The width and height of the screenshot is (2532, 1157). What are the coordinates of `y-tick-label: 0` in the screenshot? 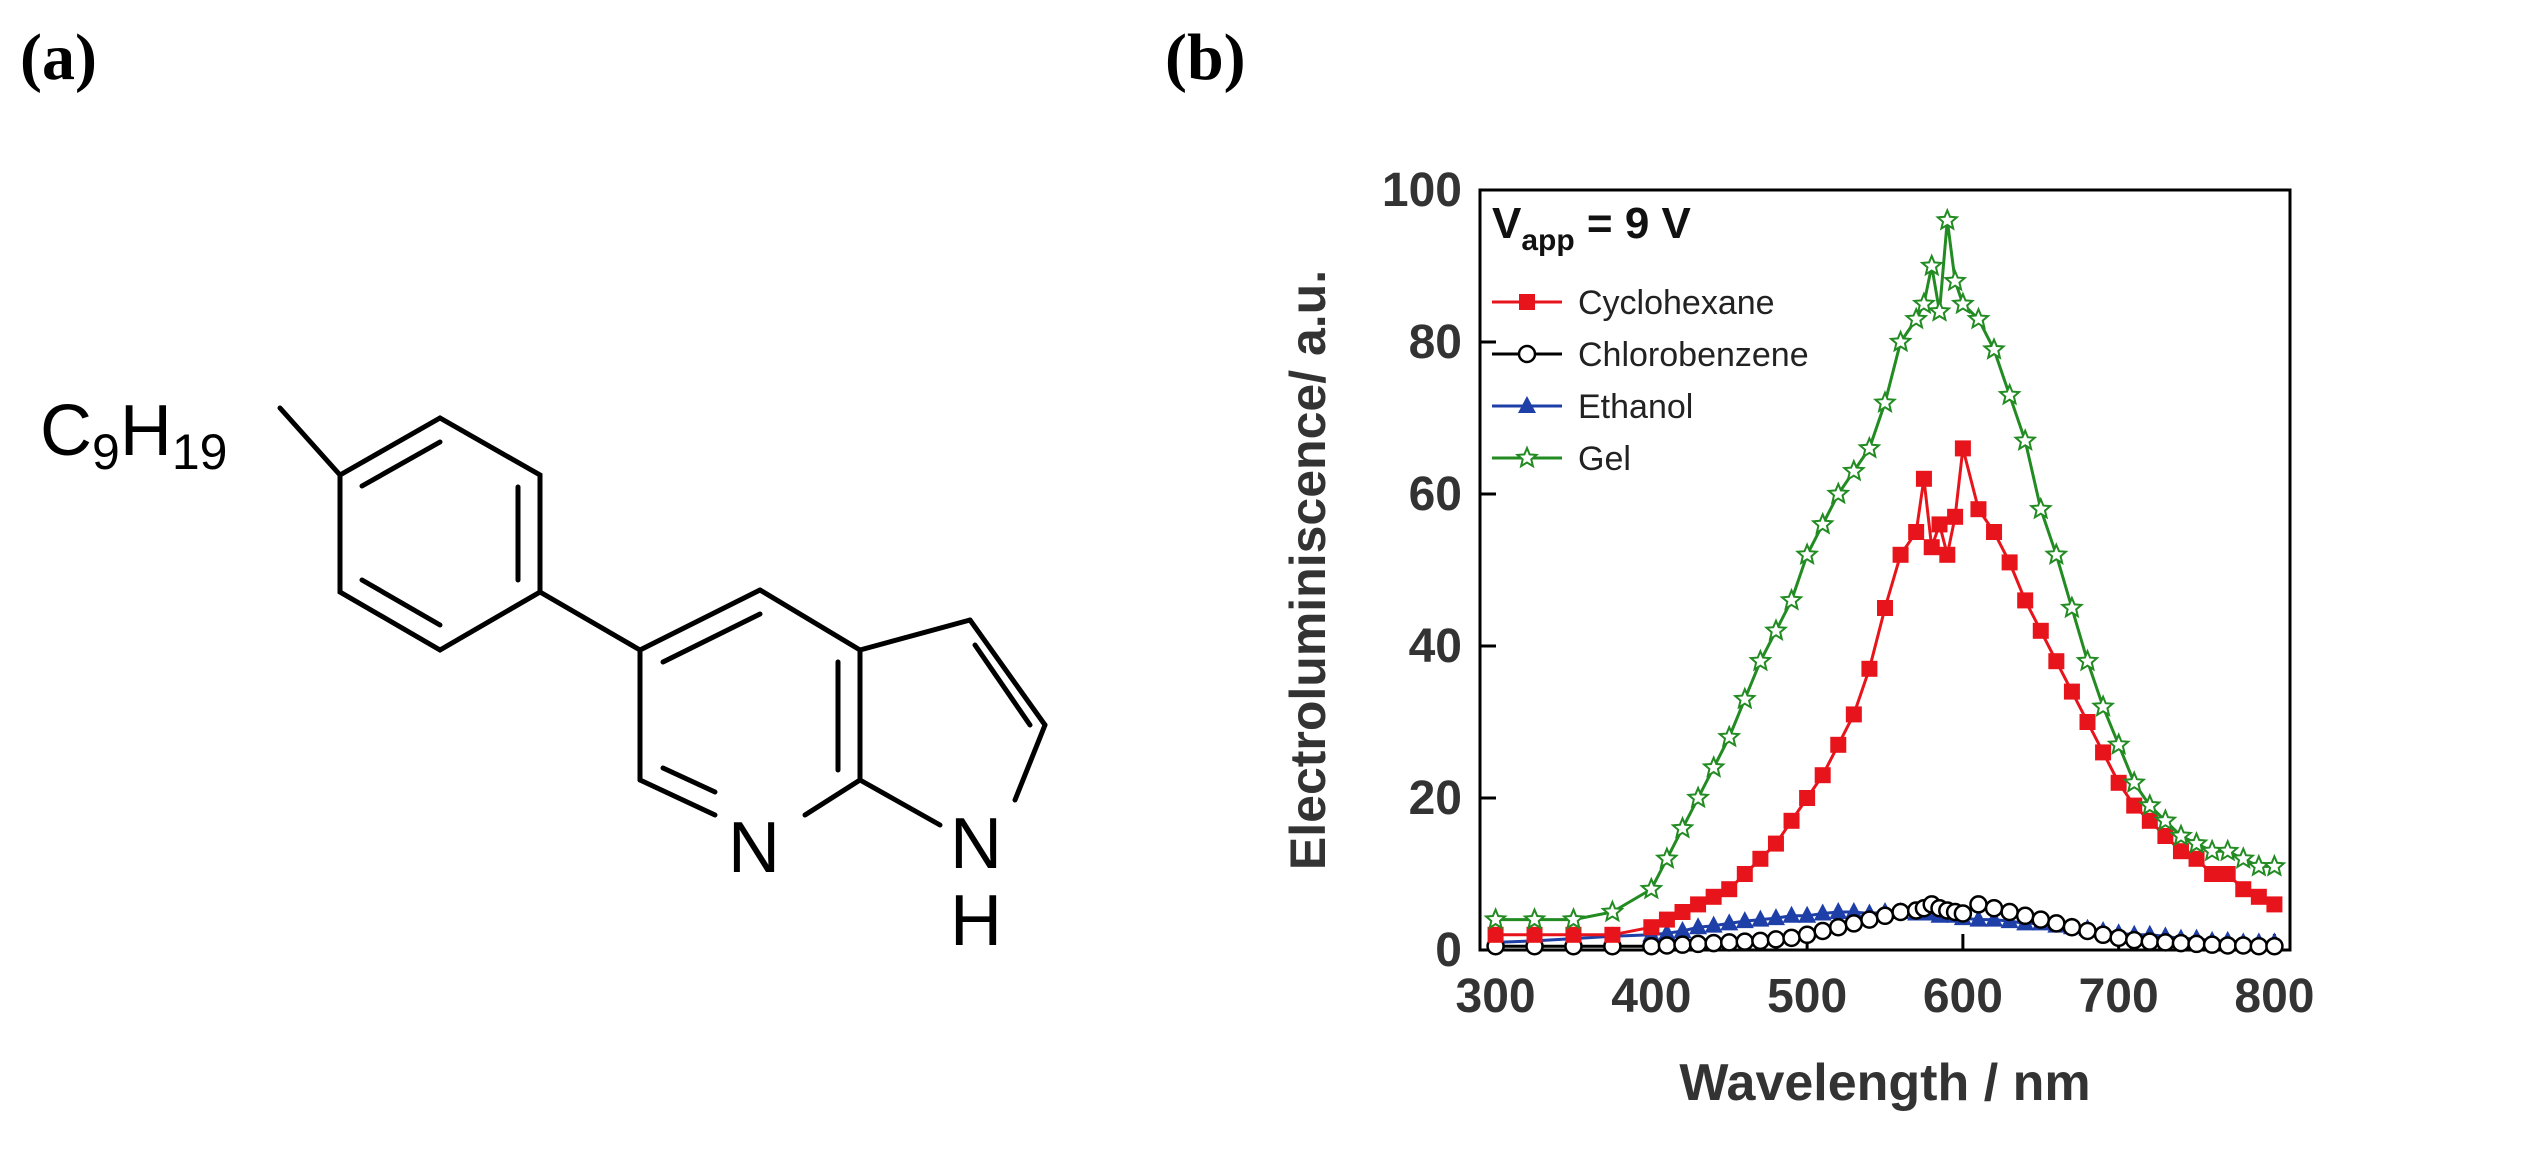 It's located at (1448, 950).